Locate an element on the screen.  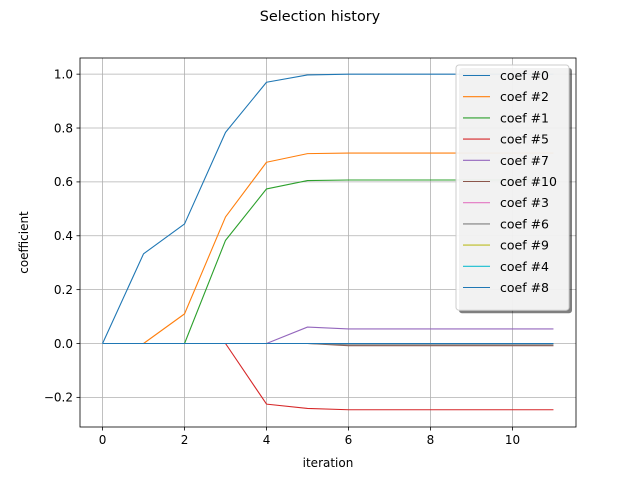
legend-label: coef #2 is located at coordinates (524, 96).